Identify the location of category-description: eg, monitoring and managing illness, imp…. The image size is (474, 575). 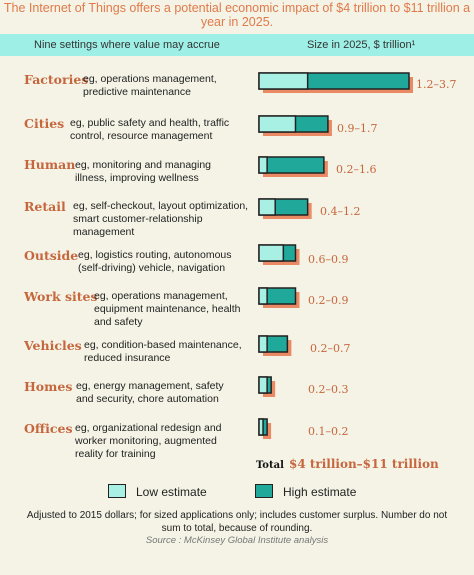
(143, 171).